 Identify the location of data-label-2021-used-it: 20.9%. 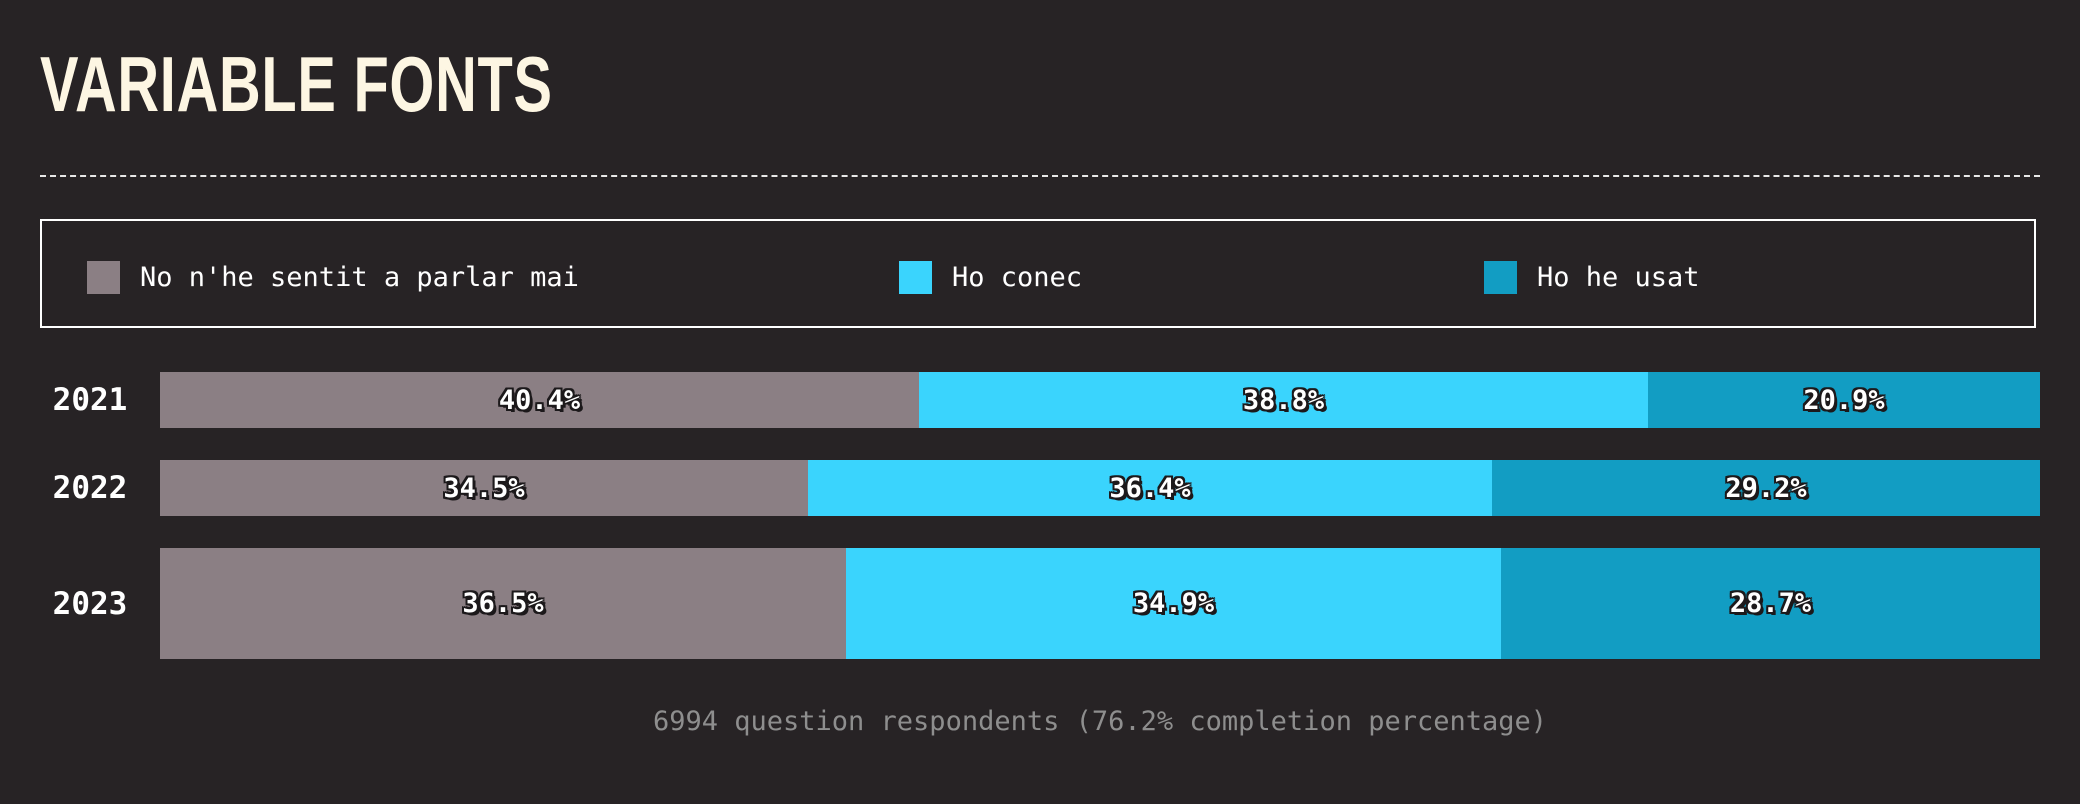
(1844, 400).